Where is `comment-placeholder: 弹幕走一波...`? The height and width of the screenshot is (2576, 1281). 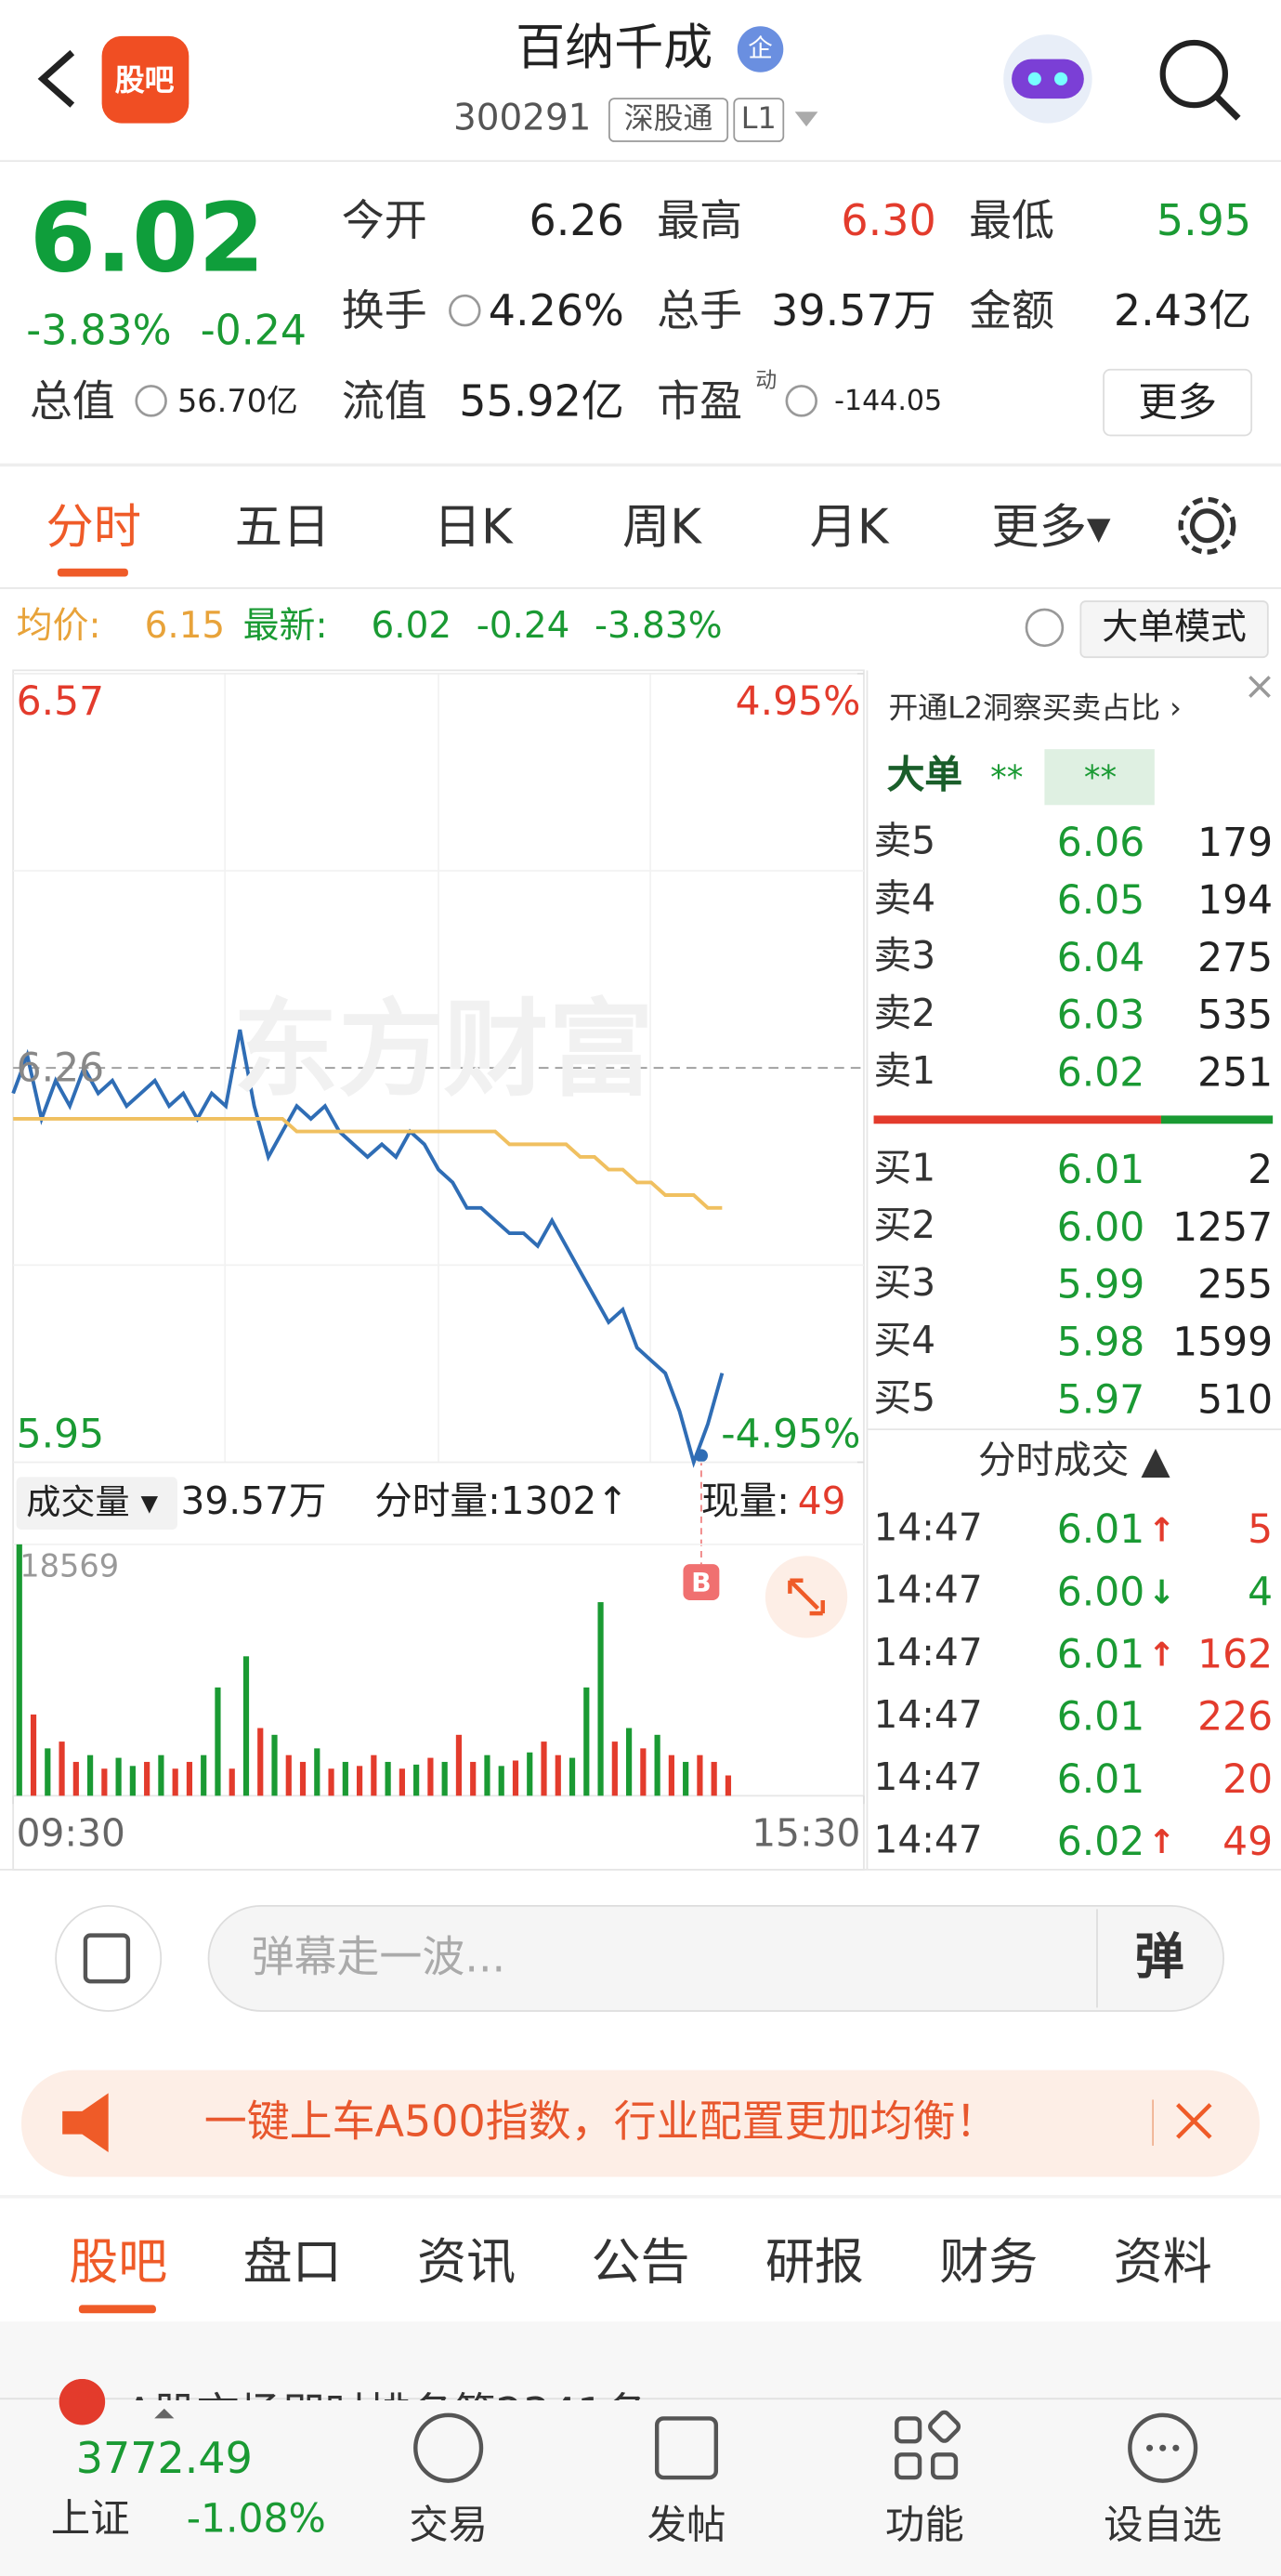 comment-placeholder: 弹幕走一波... is located at coordinates (378, 1958).